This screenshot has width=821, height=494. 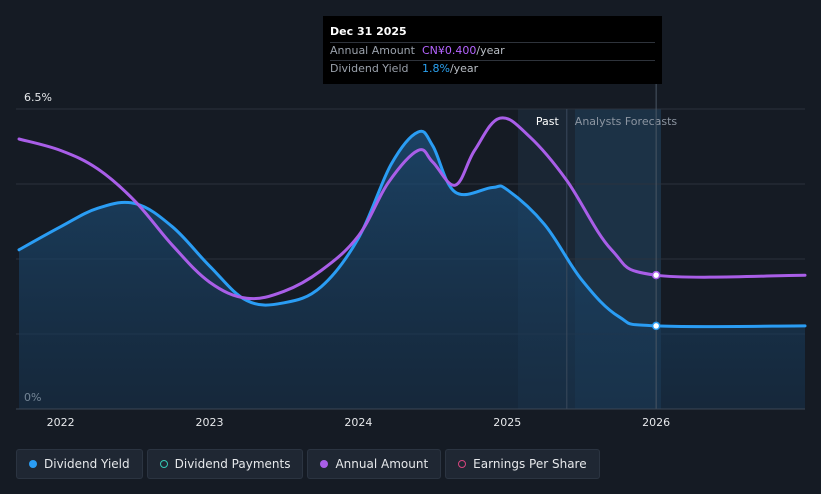 What do you see at coordinates (656, 275) in the screenshot?
I see `annual-amount-marker` at bounding box center [656, 275].